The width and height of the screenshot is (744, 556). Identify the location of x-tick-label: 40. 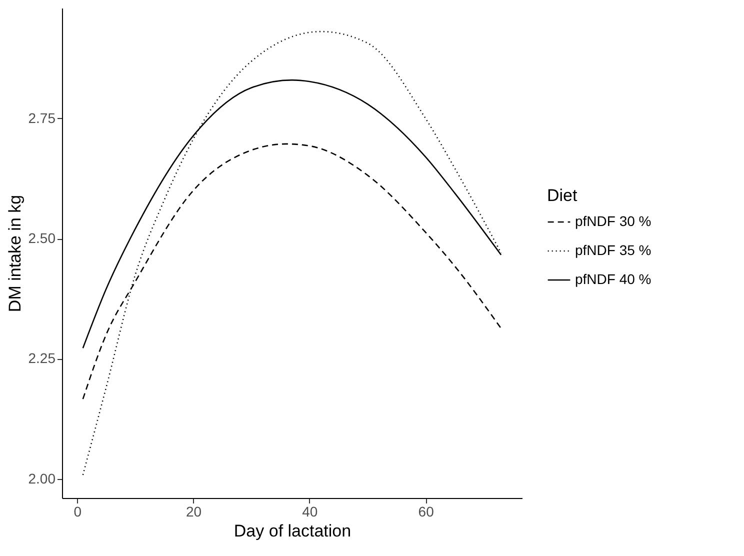
(310, 512).